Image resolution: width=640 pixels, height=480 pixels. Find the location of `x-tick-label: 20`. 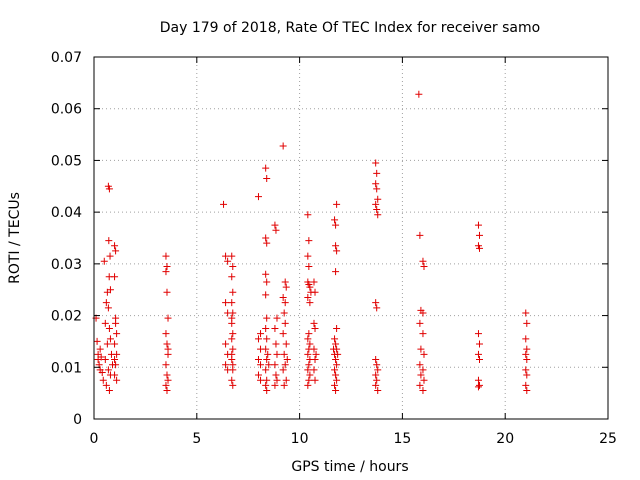

x-tick-label: 20 is located at coordinates (505, 439).